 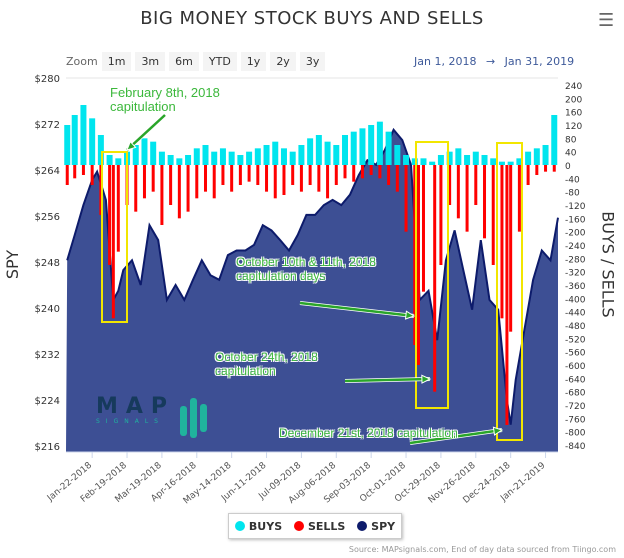 What do you see at coordinates (239, 526) in the screenshot?
I see `buys-dot-icon` at bounding box center [239, 526].